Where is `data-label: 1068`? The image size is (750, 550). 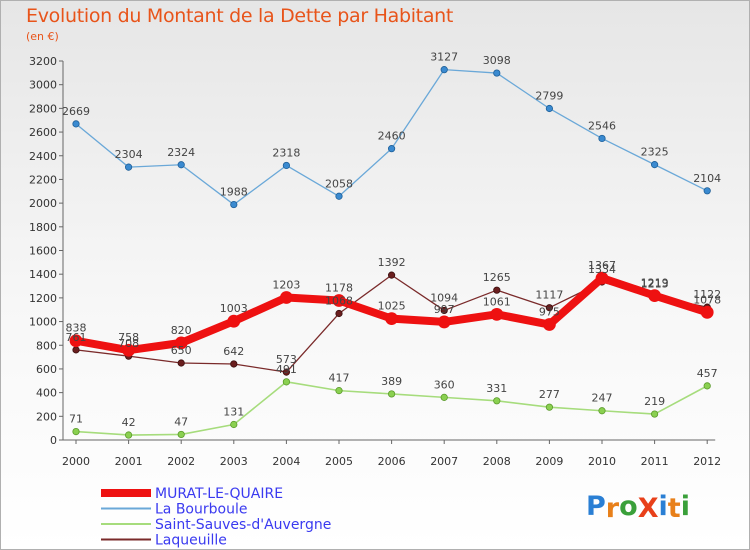
data-label: 1068 is located at coordinates (339, 301).